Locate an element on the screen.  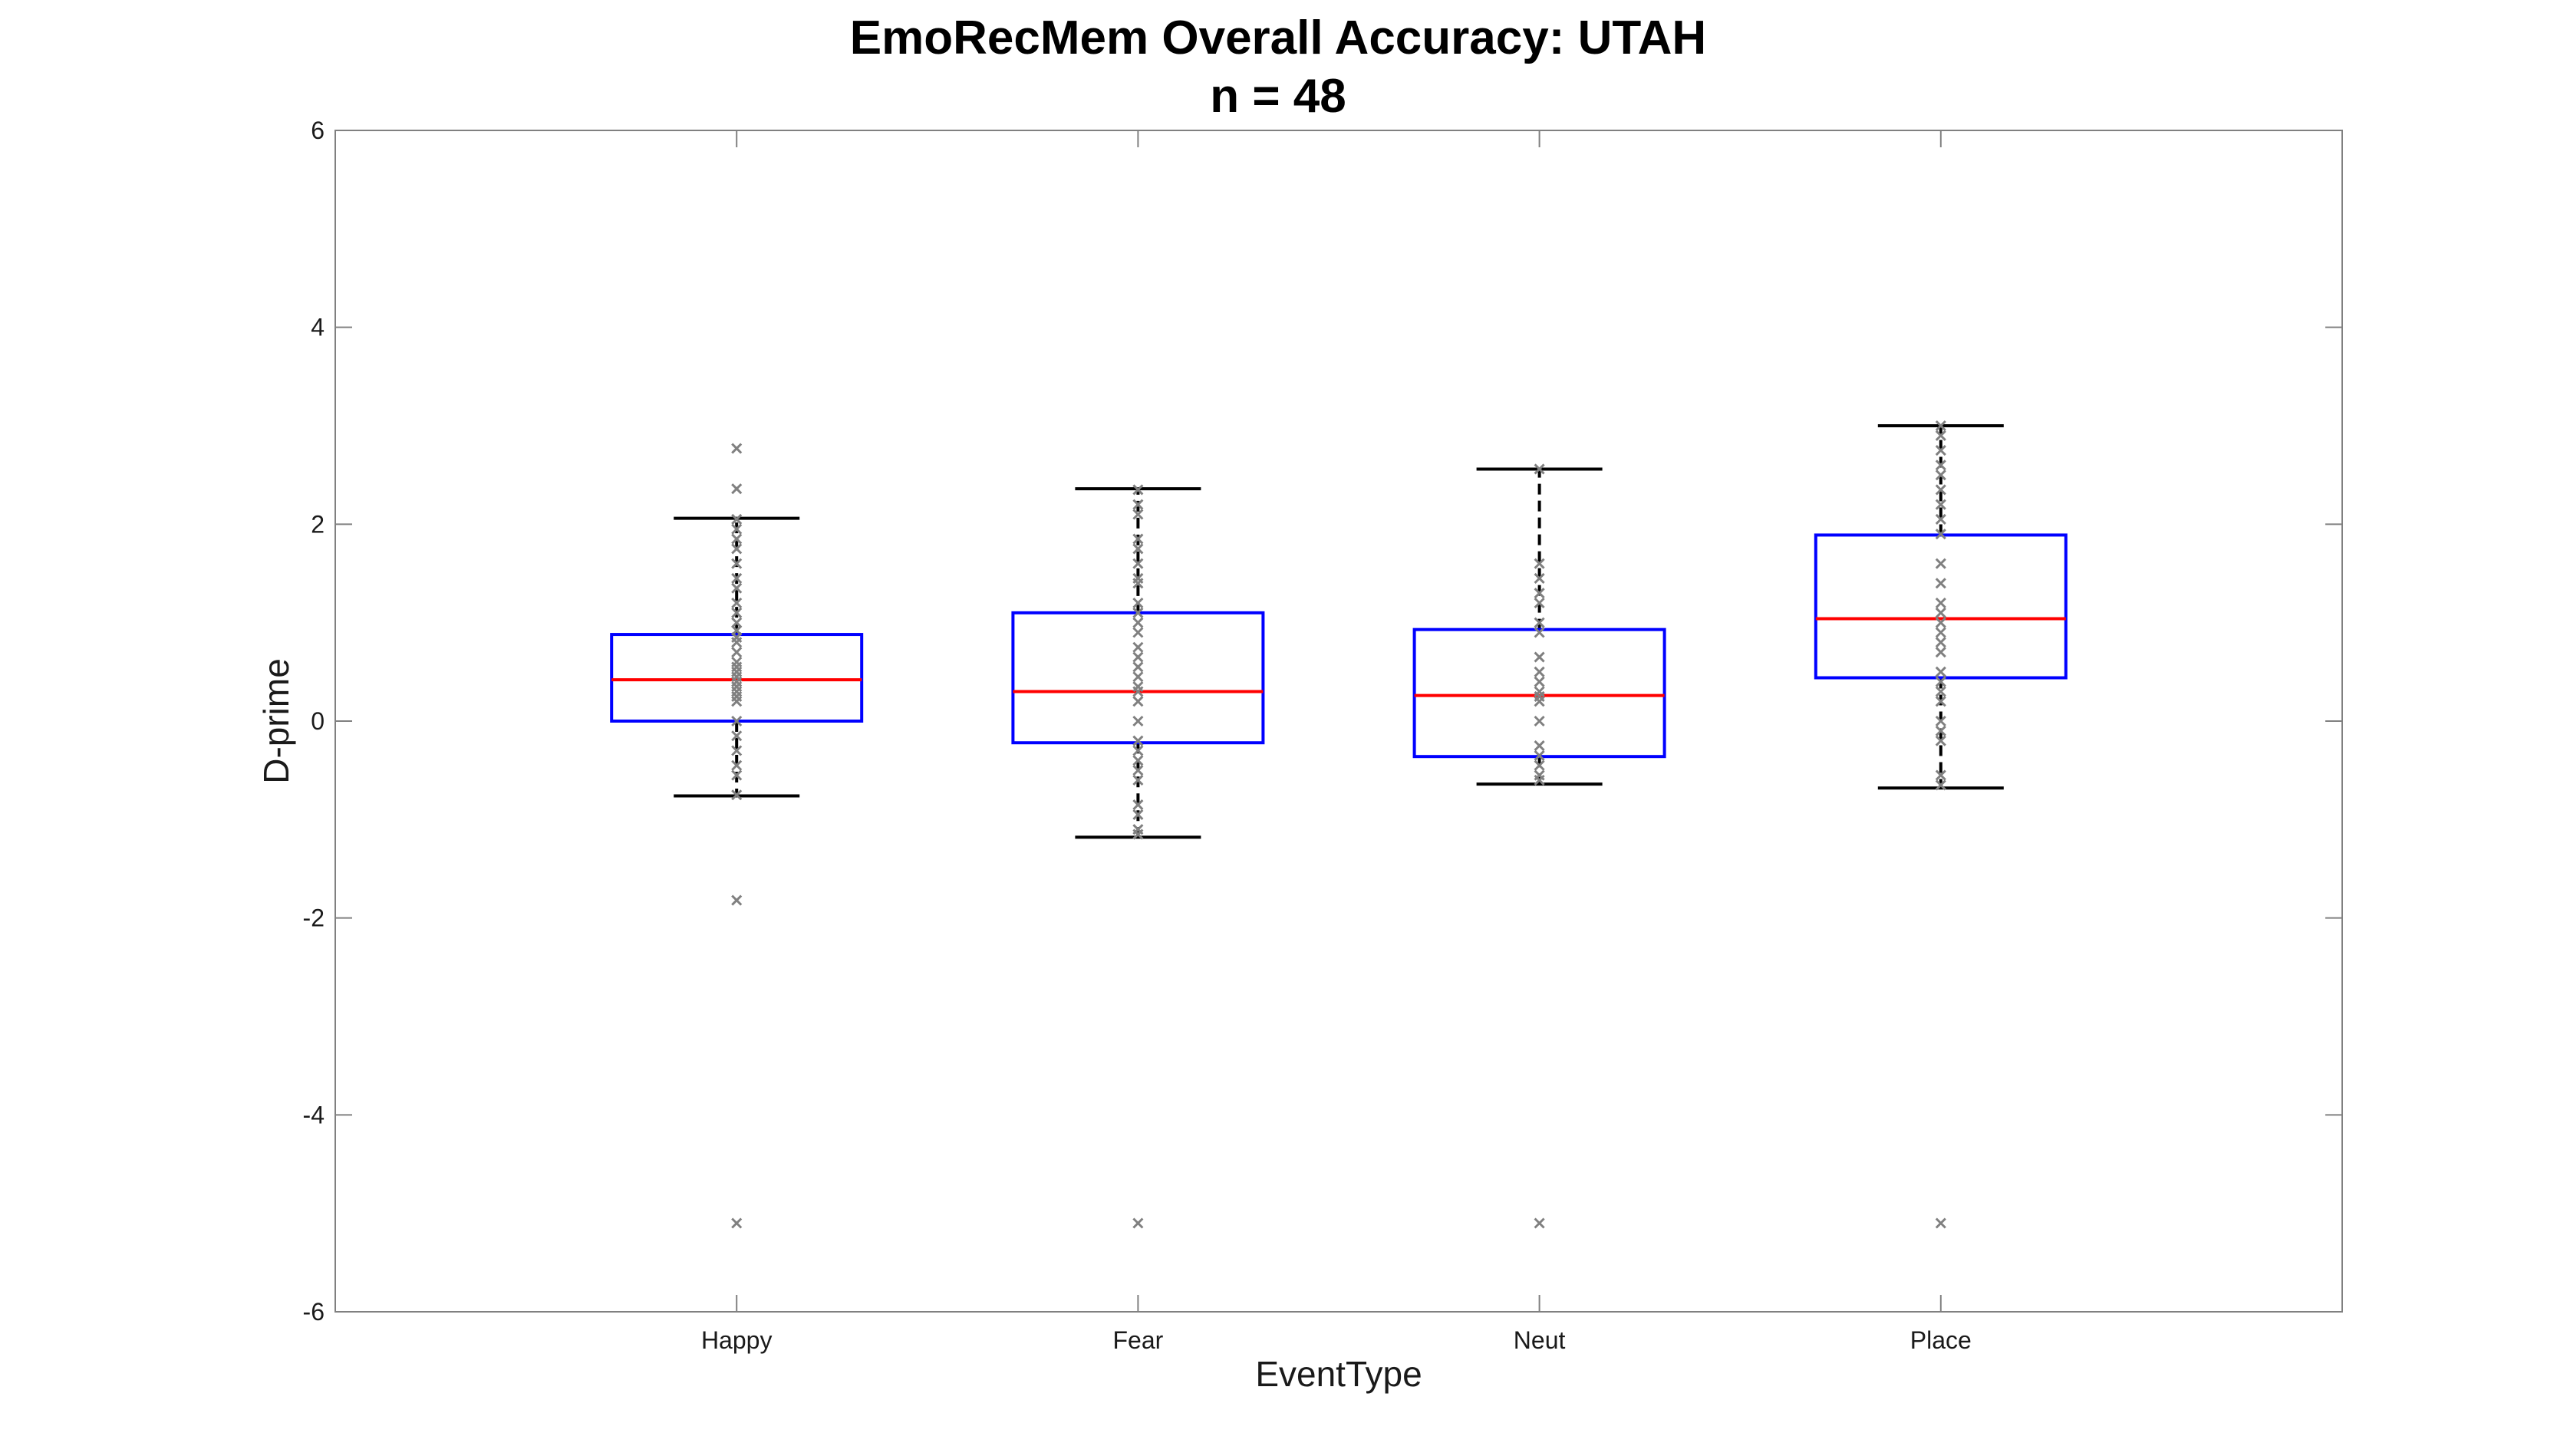
box-iqr is located at coordinates (1941, 606).